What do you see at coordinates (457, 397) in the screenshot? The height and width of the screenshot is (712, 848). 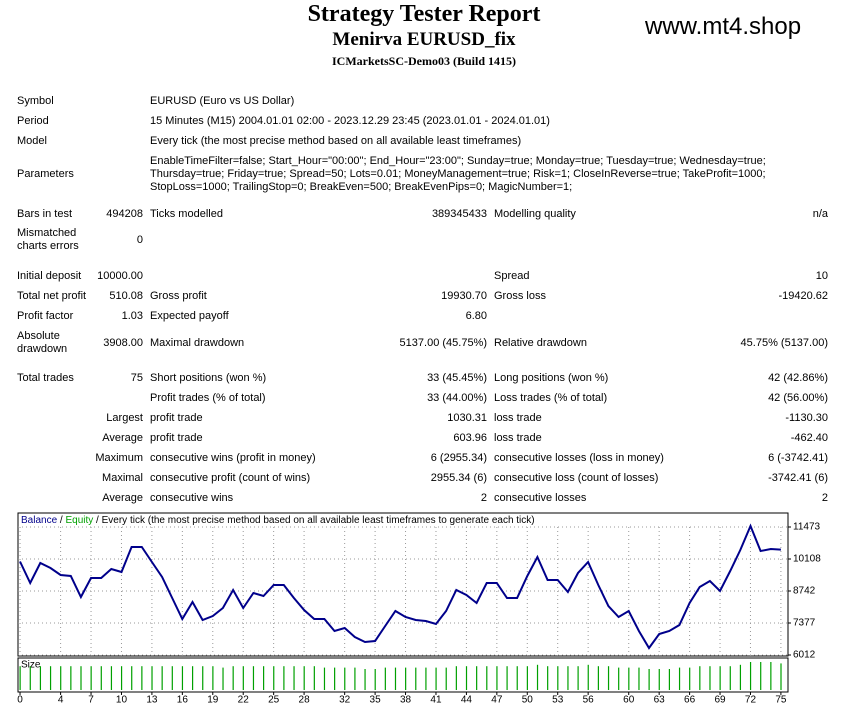 I see `cell-value2: 33 (44.00%)` at bounding box center [457, 397].